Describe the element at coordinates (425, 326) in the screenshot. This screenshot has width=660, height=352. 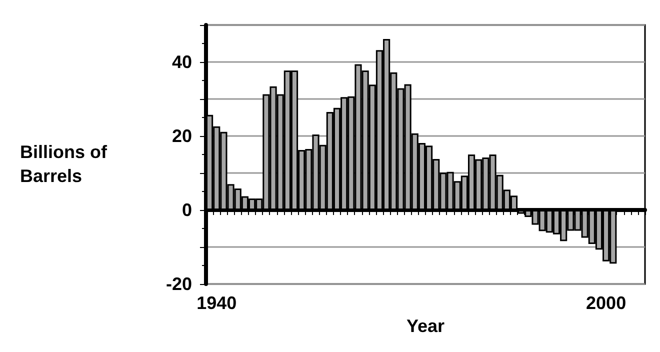
I see `x-axis-title: Year` at that location.